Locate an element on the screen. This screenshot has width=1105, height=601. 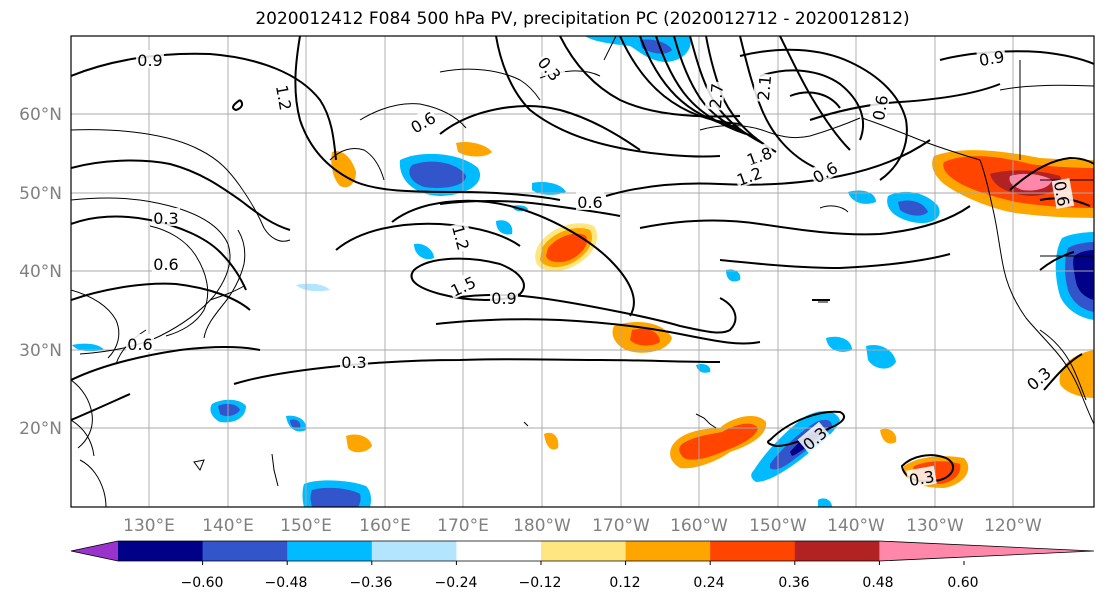
precip-neg-bering-top is located at coordinates (638, 49).